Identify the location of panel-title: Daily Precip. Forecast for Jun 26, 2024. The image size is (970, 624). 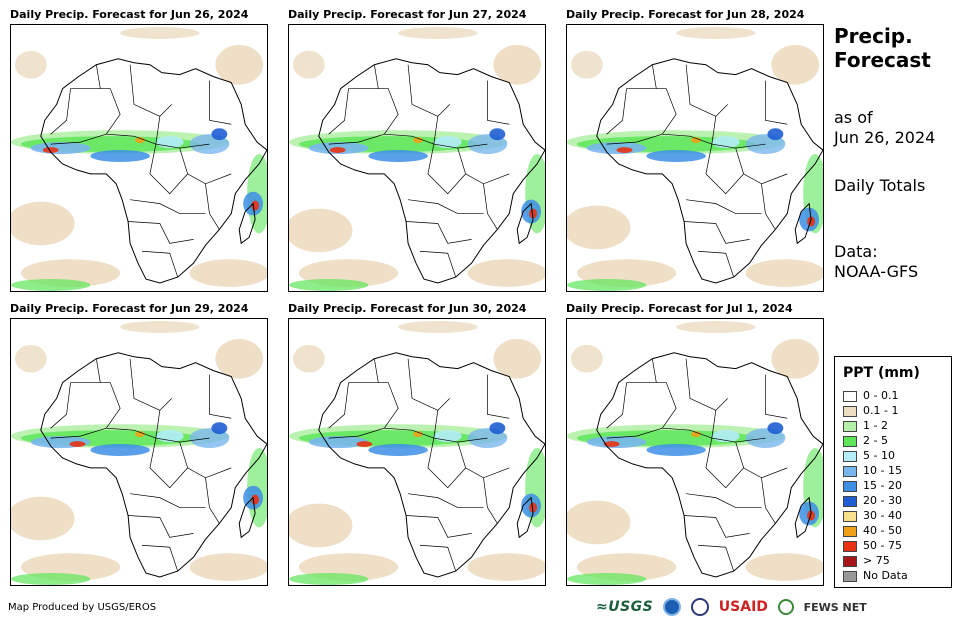
(129, 14).